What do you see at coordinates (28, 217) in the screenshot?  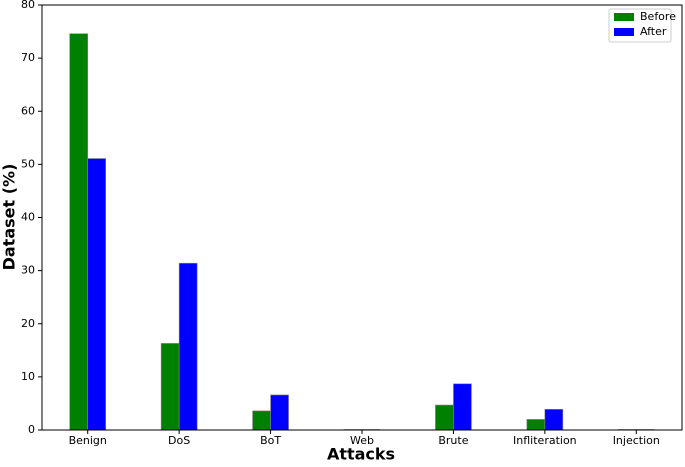 I see `y-tick-label: 40` at bounding box center [28, 217].